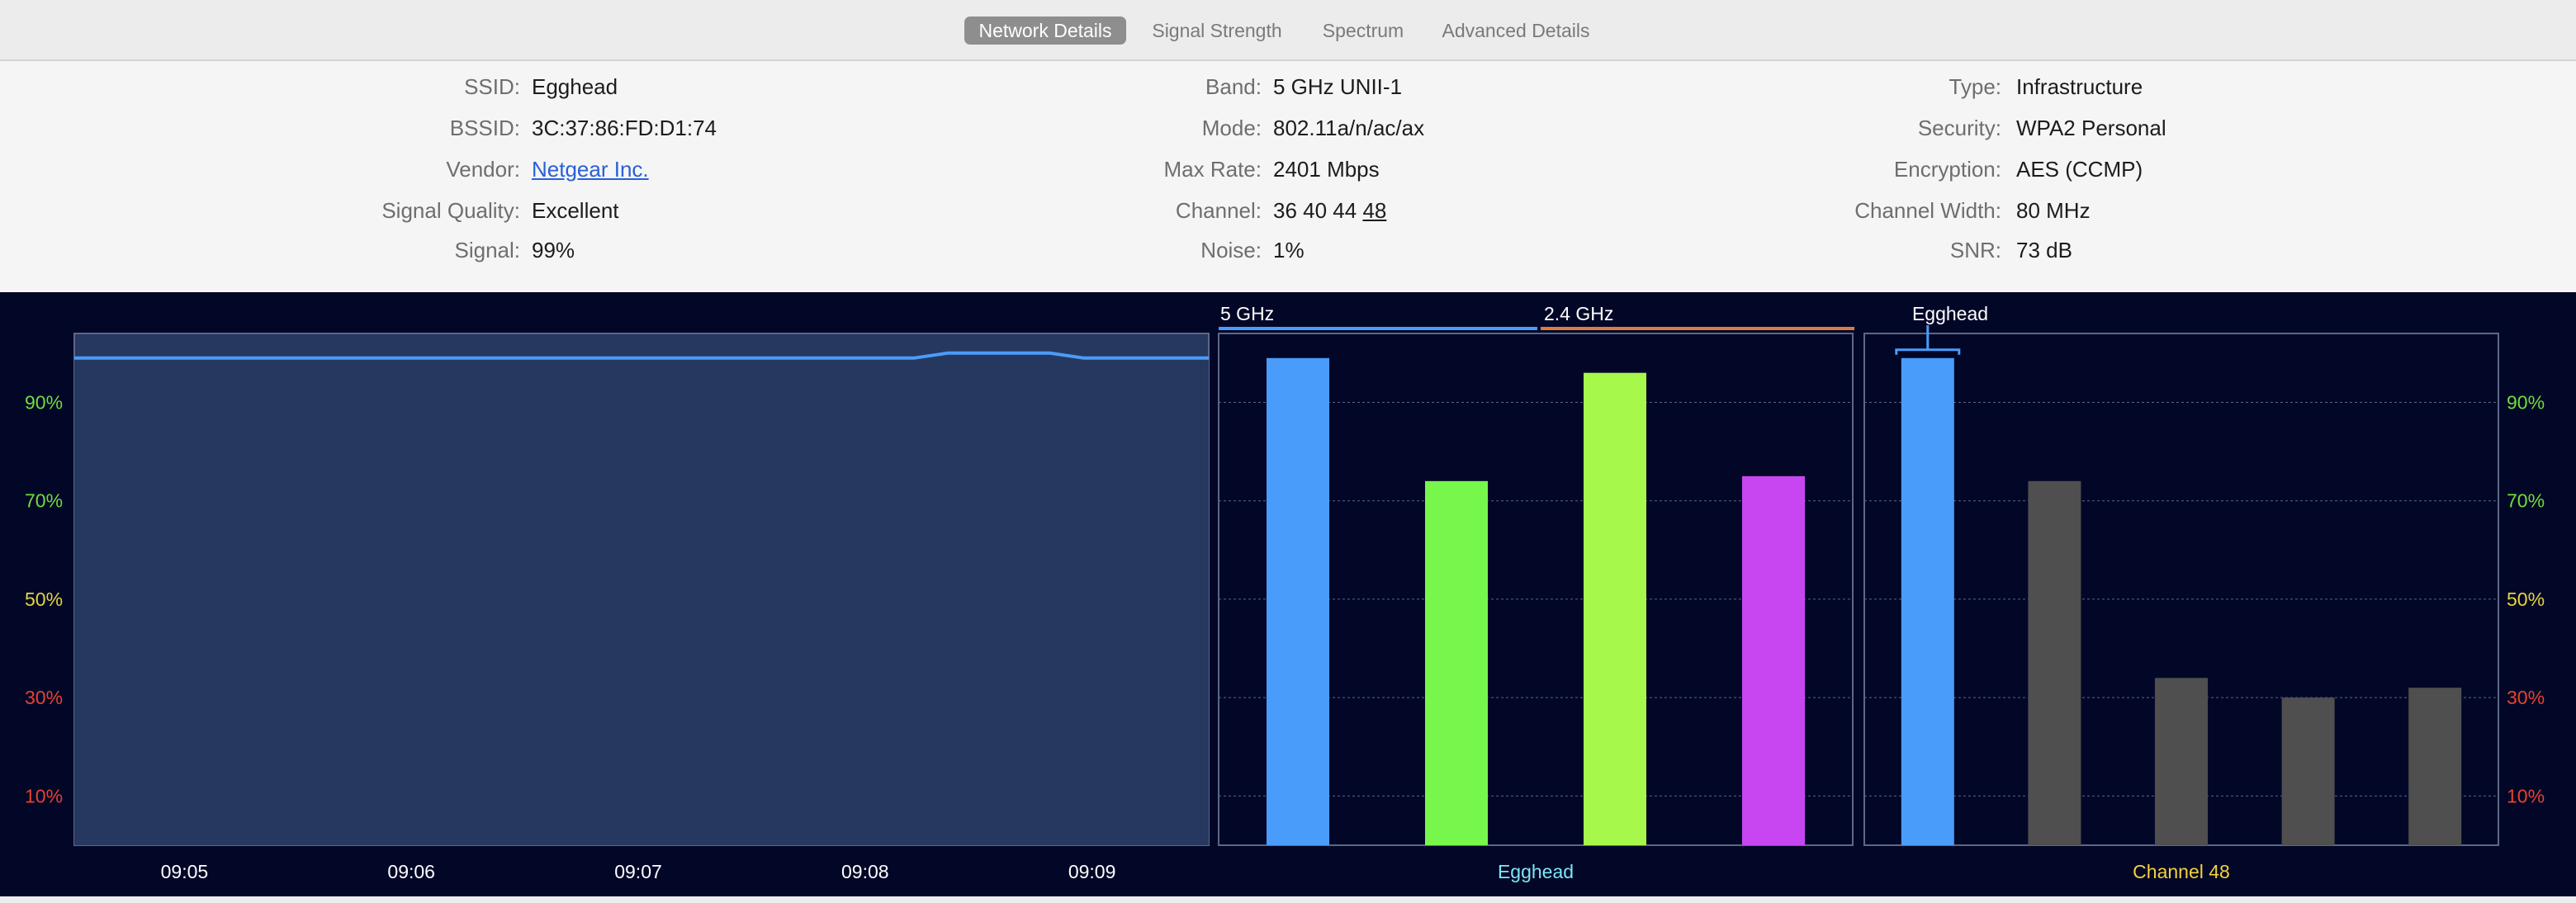  What do you see at coordinates (484, 128) in the screenshot?
I see `bssid-label: BSSID:` at bounding box center [484, 128].